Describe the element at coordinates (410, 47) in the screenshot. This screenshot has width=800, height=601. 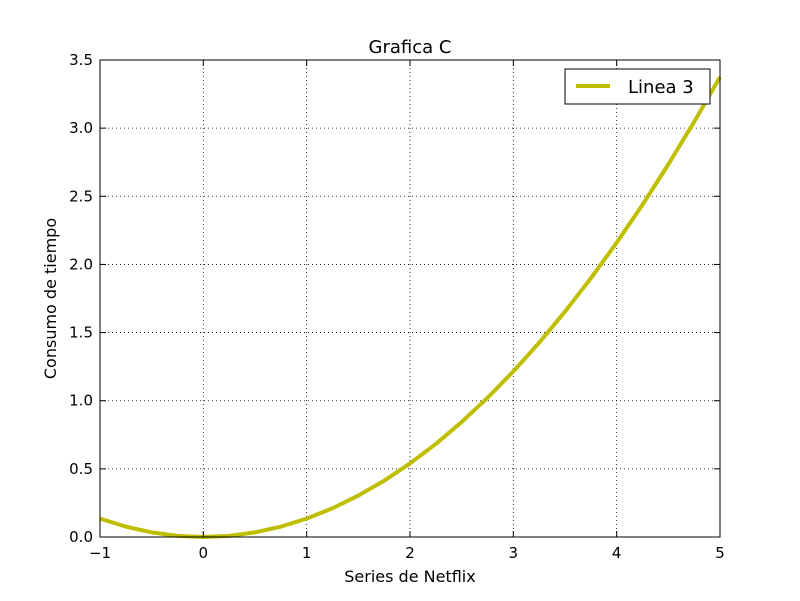
I see `chart-title: Grafica C` at that location.